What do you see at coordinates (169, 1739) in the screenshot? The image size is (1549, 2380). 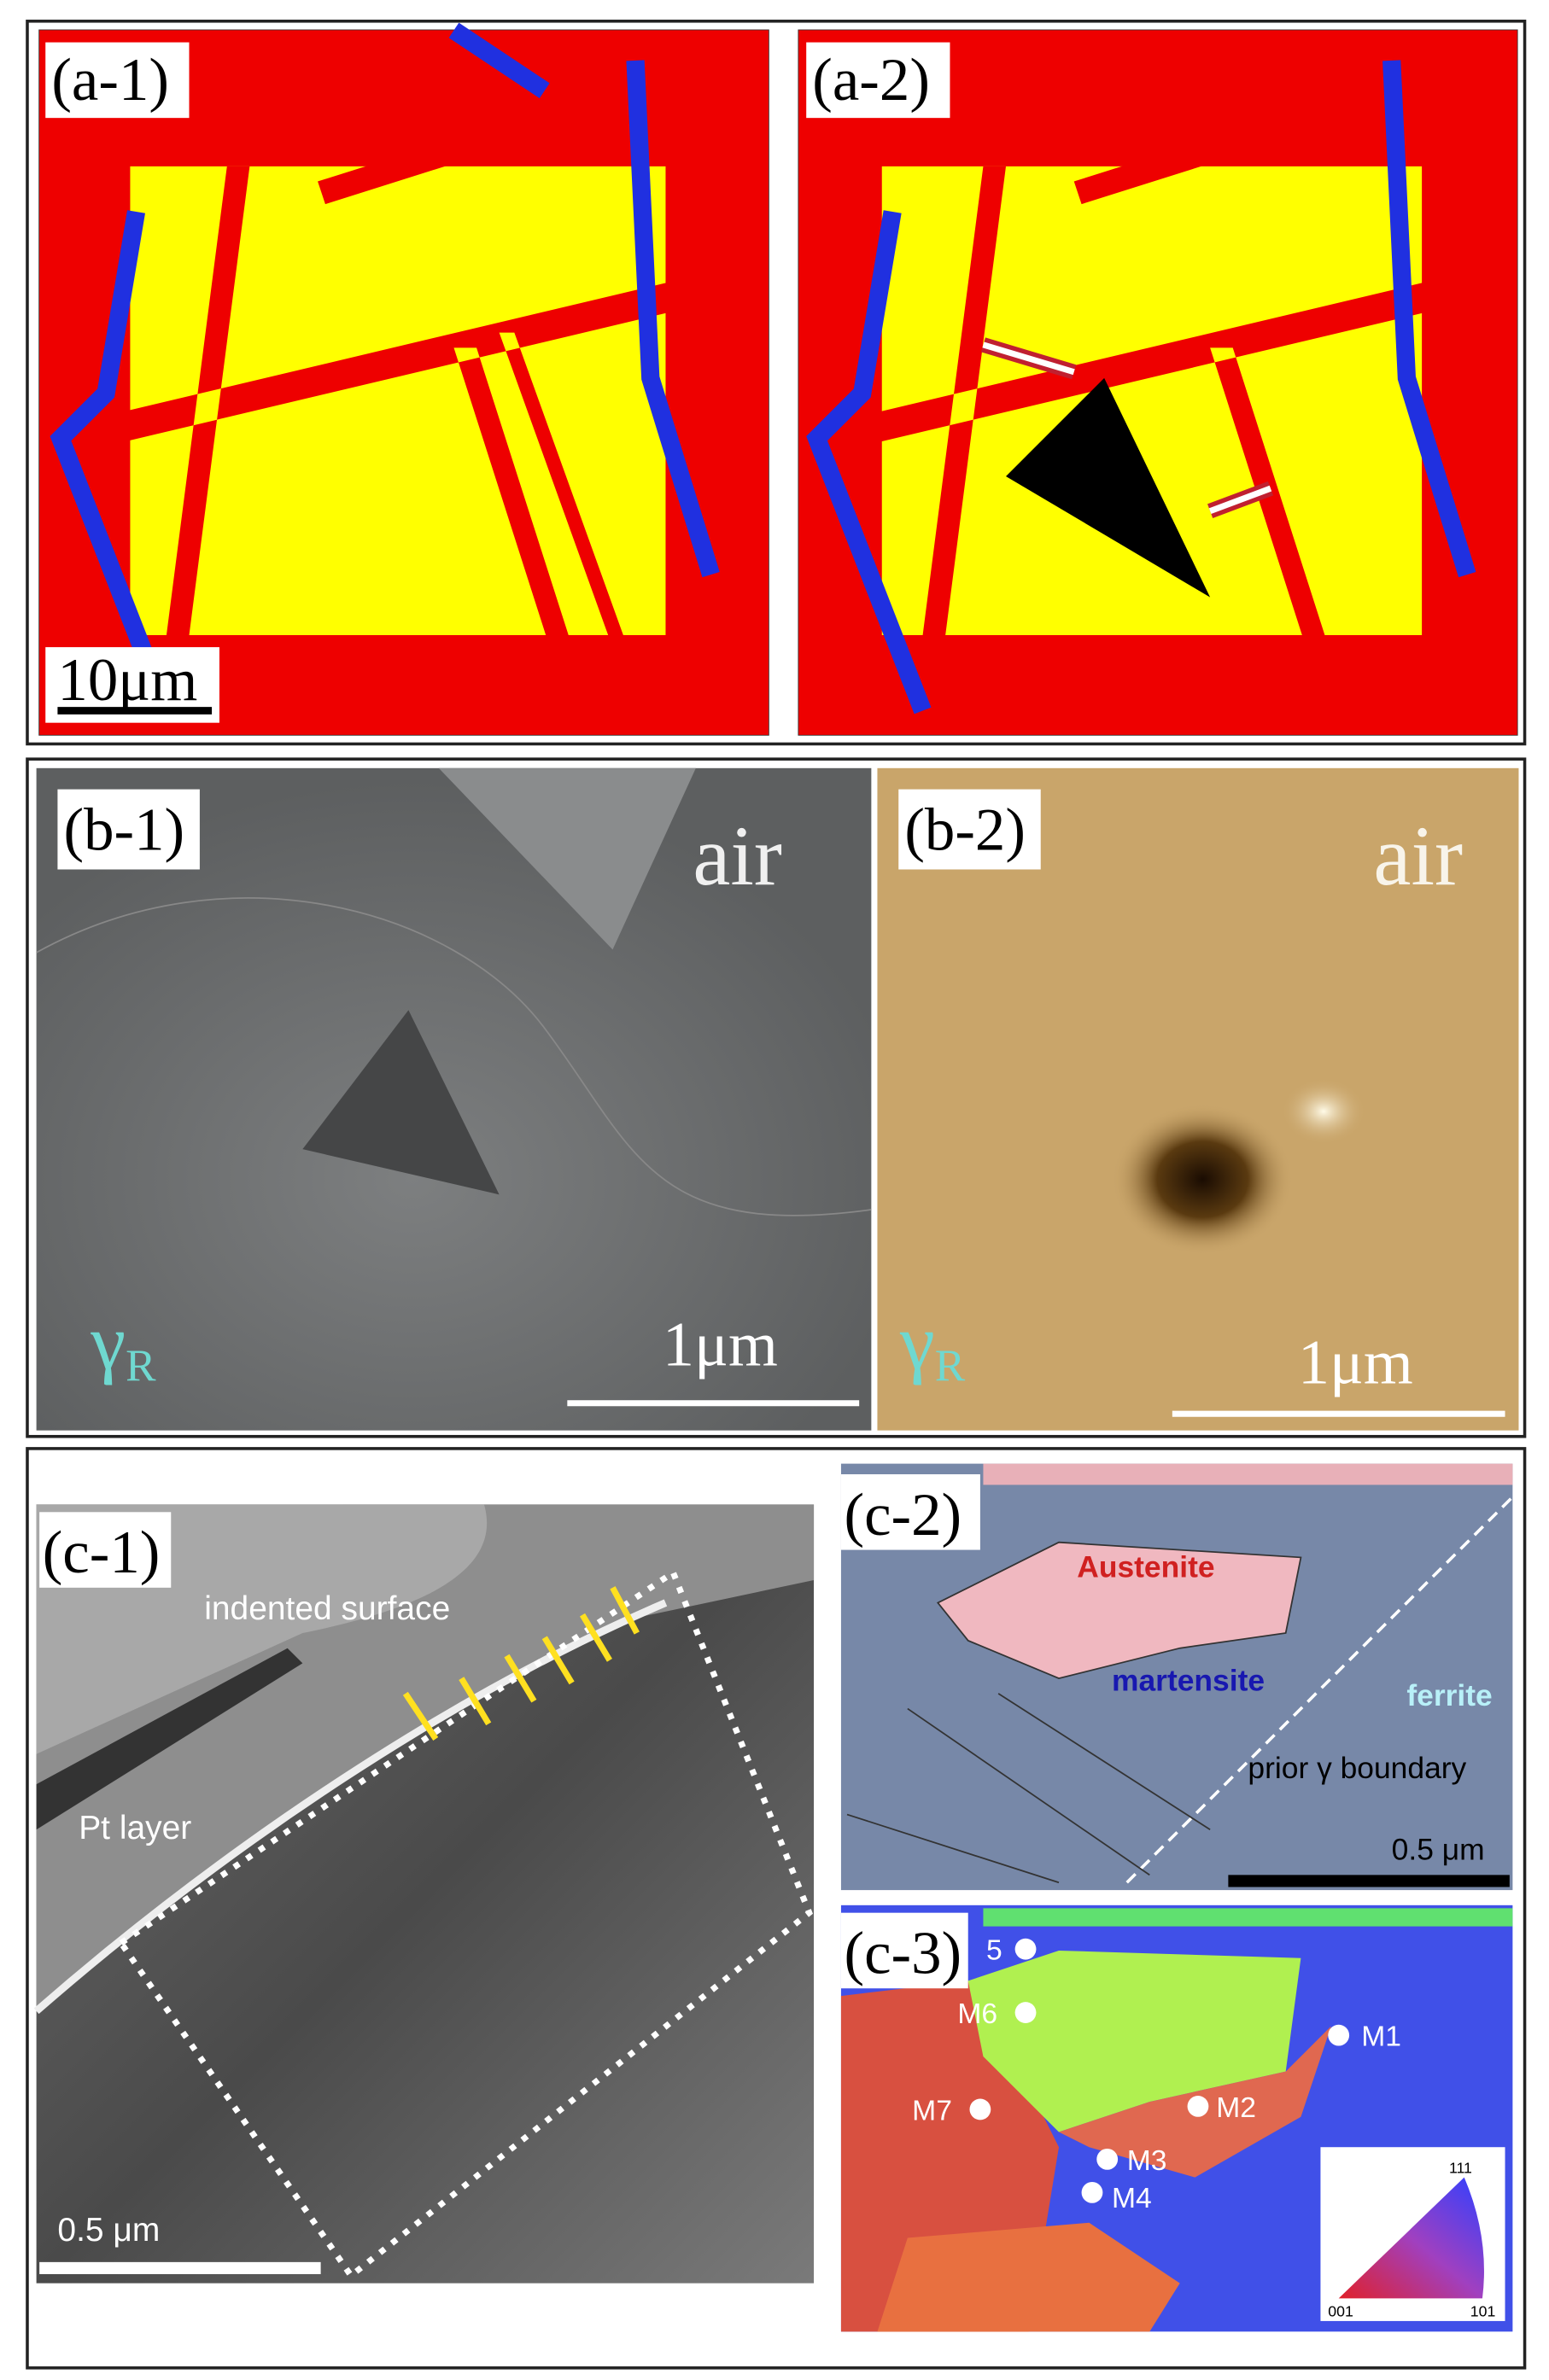 I see `dark-band` at bounding box center [169, 1739].